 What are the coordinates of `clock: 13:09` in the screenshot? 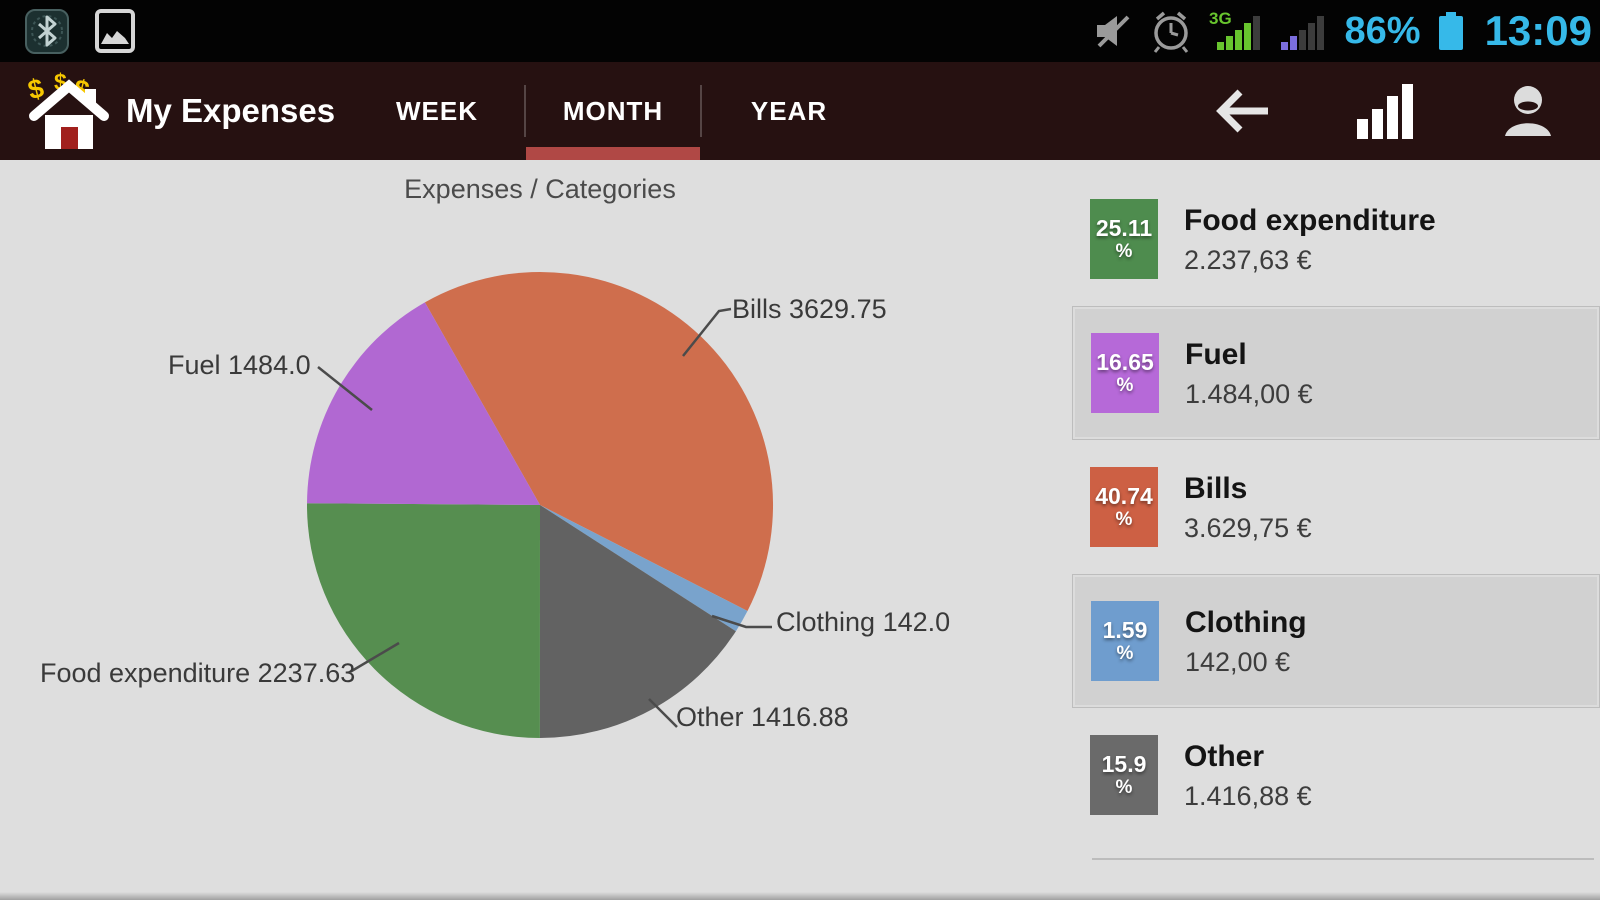 It's located at (1538, 30).